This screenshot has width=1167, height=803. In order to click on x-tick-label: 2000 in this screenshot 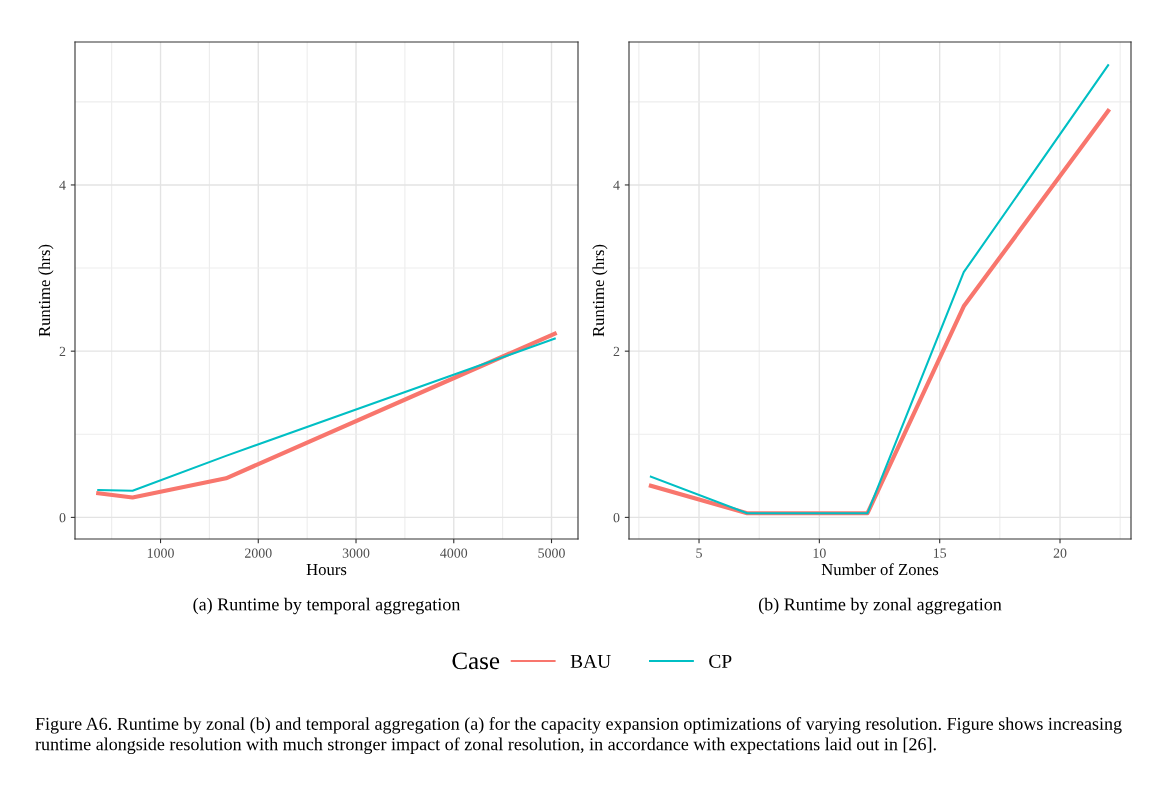, I will do `click(258, 553)`.